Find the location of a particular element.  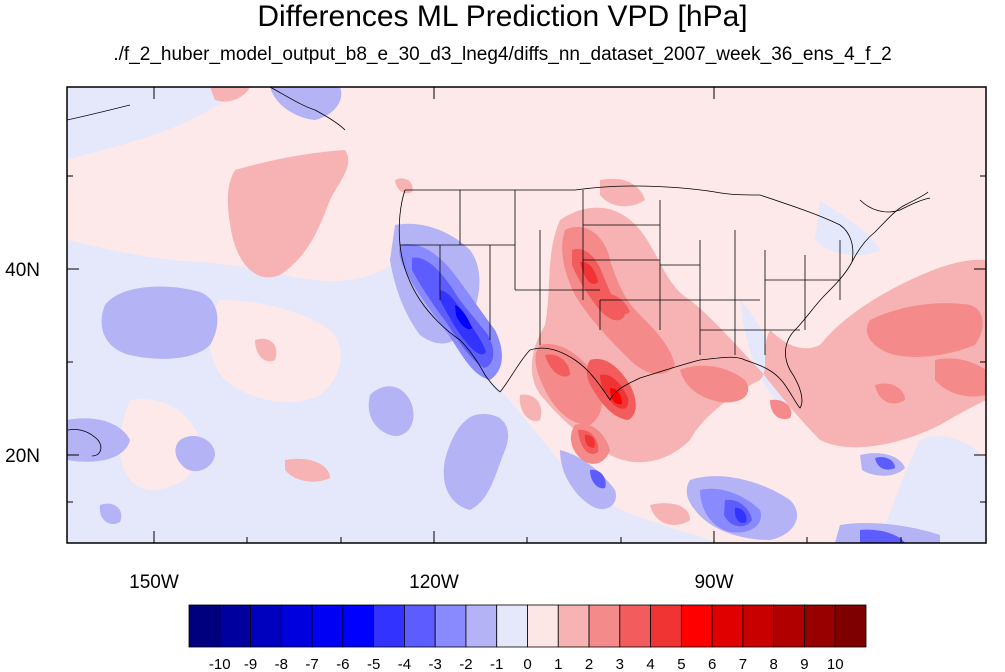

colorbar-label: -9 is located at coordinates (250, 664).